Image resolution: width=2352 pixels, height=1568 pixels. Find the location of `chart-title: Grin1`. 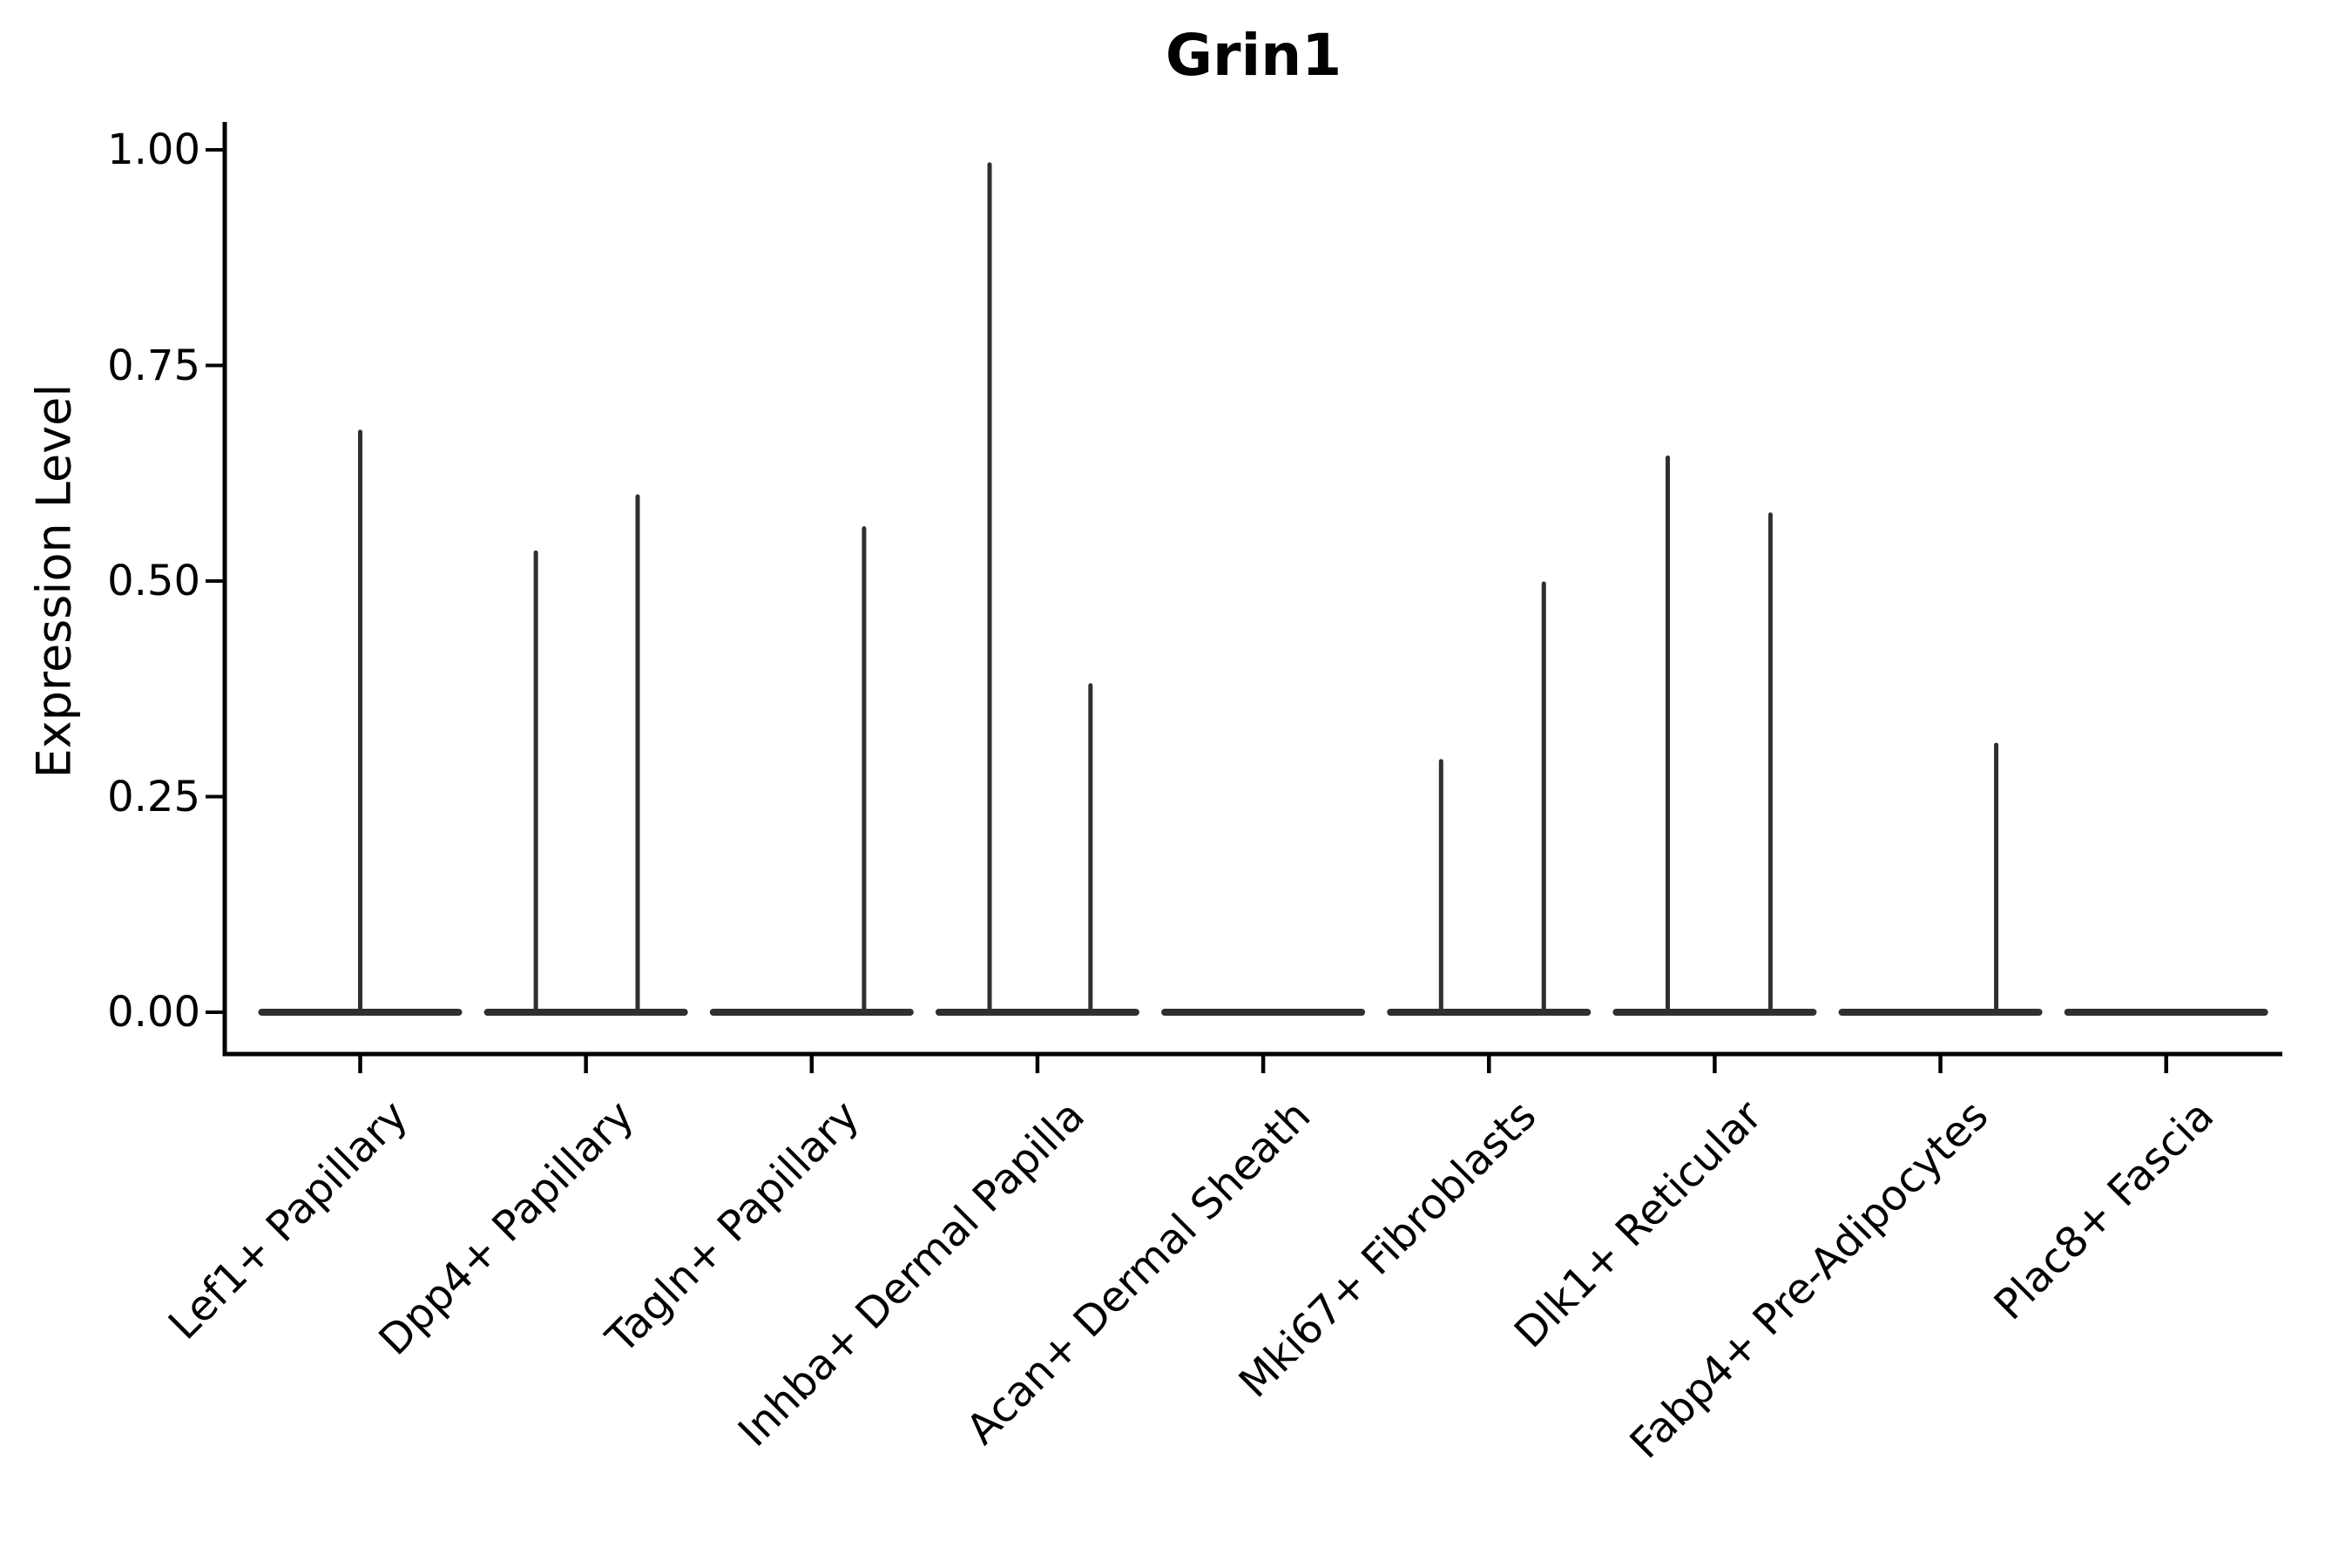

chart-title: Grin1 is located at coordinates (1253, 56).